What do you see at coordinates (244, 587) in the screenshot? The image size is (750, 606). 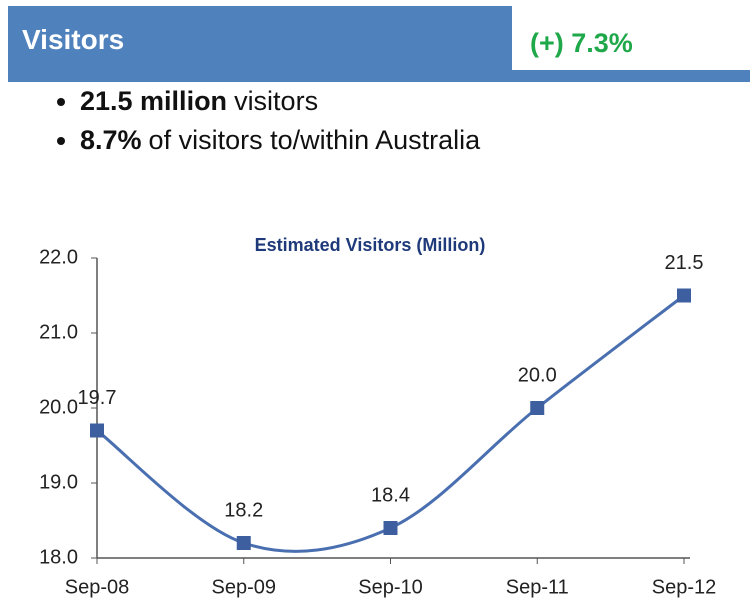 I see `x-tick-label: Sep-09` at bounding box center [244, 587].